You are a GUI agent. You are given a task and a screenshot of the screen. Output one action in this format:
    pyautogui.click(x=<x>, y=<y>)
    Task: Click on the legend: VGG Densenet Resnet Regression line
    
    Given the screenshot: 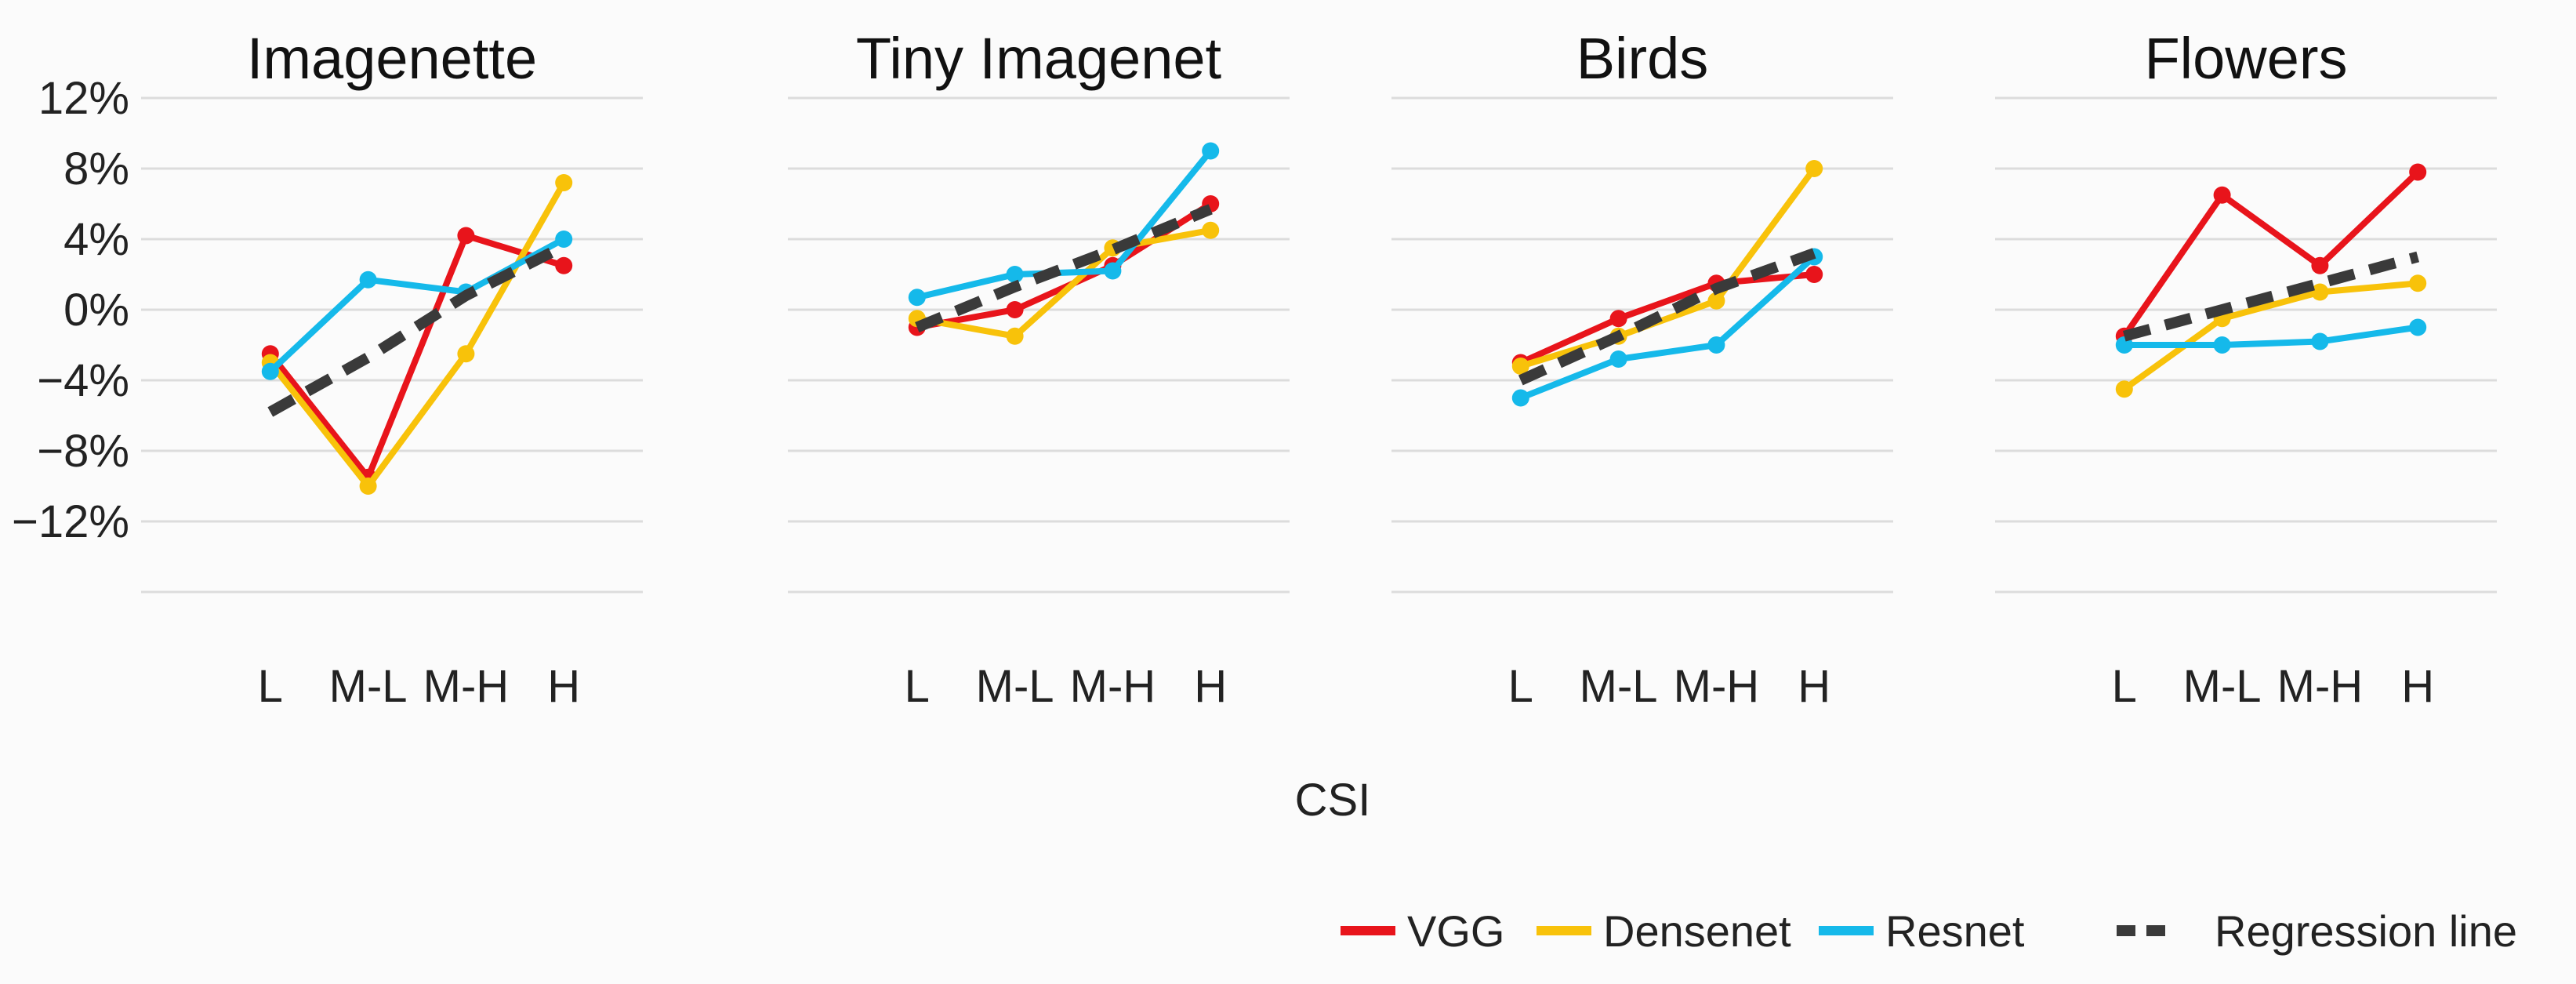 What is the action you would take?
    pyautogui.click(x=1929, y=931)
    